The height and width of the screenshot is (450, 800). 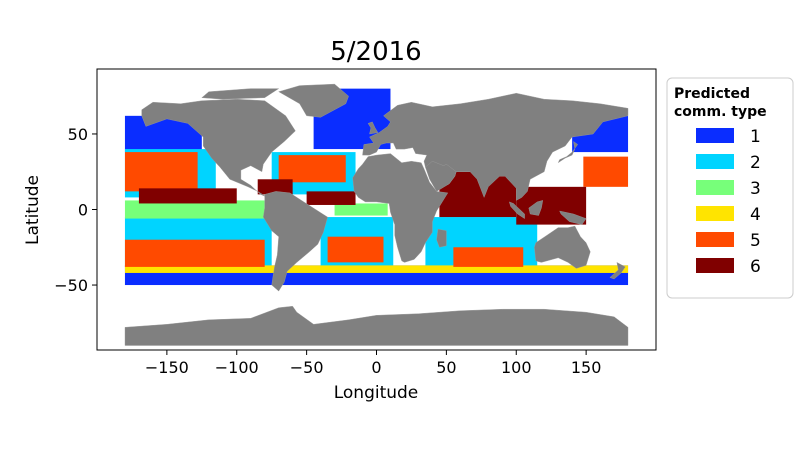 I want to click on land-sumatra, so click(x=516, y=210).